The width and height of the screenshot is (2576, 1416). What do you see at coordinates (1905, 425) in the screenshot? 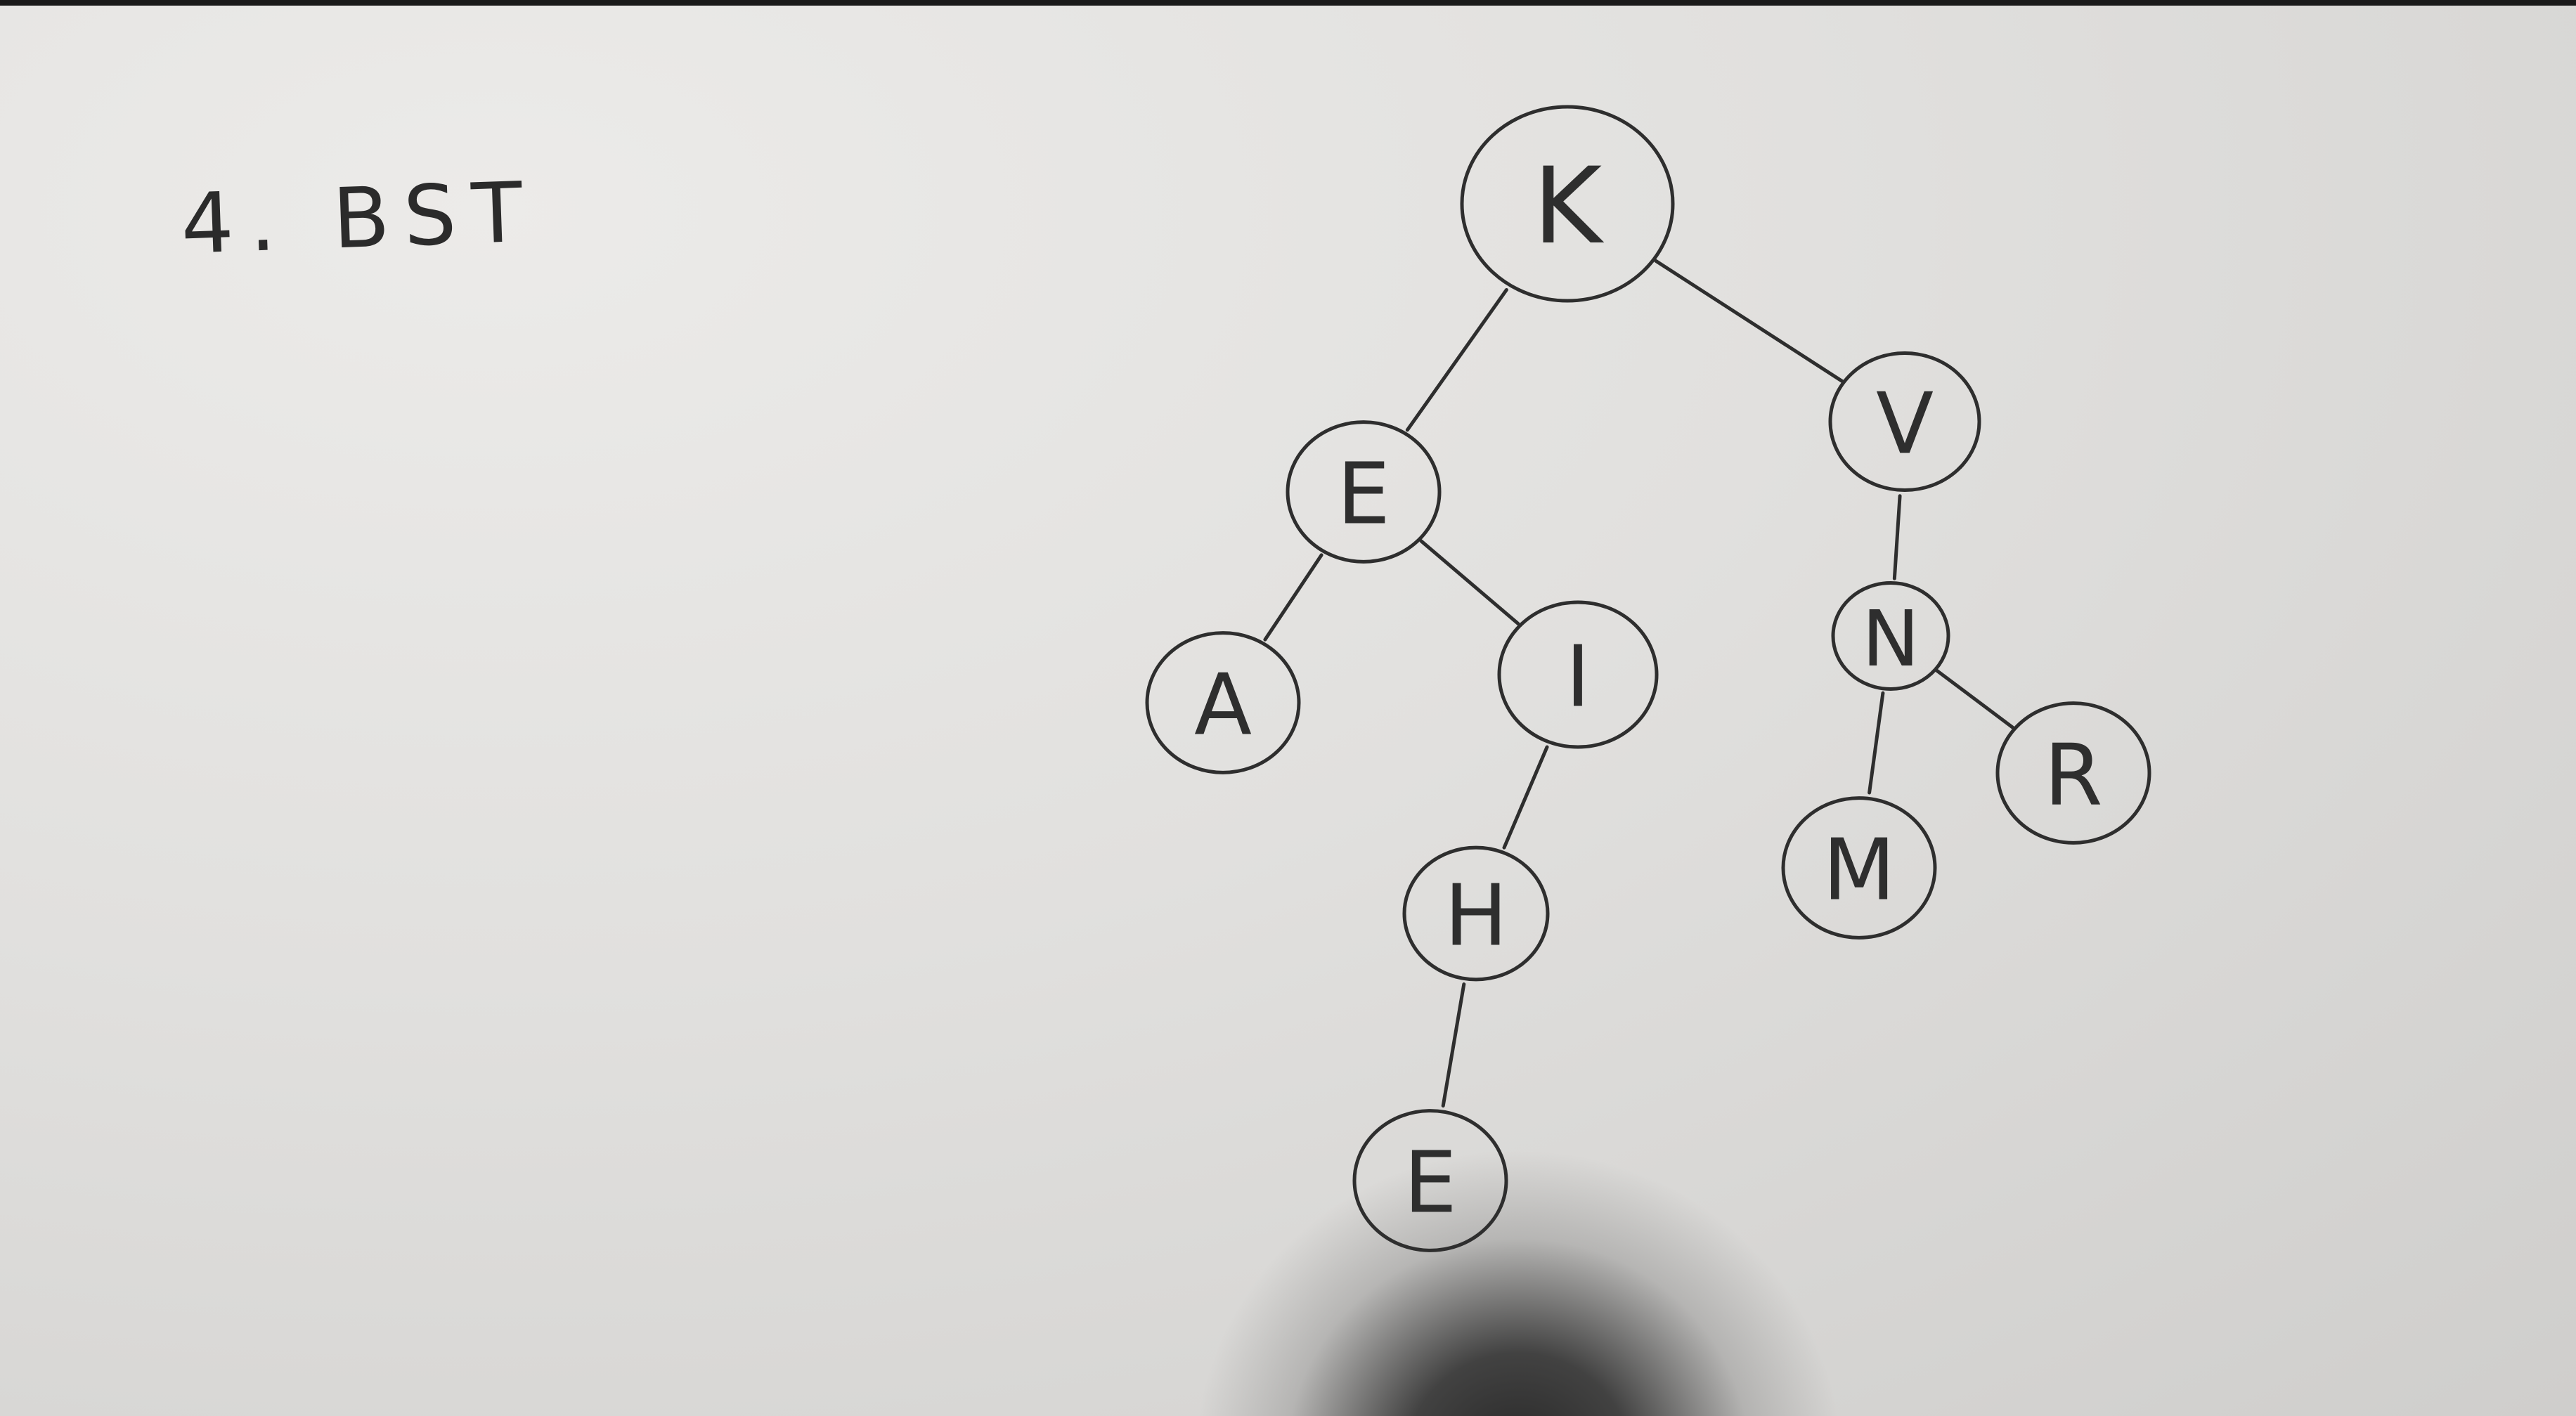
I see `node-label: V` at bounding box center [1905, 425].